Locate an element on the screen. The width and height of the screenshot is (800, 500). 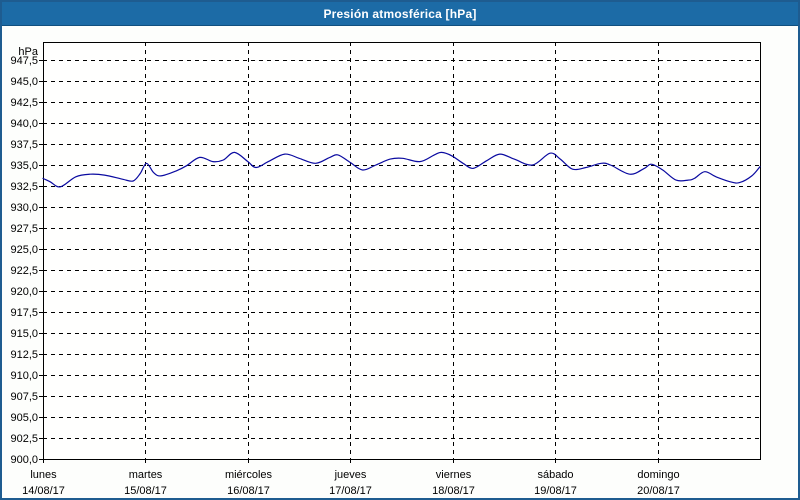
y-axis-unit-label: hPa is located at coordinates (28, 52).